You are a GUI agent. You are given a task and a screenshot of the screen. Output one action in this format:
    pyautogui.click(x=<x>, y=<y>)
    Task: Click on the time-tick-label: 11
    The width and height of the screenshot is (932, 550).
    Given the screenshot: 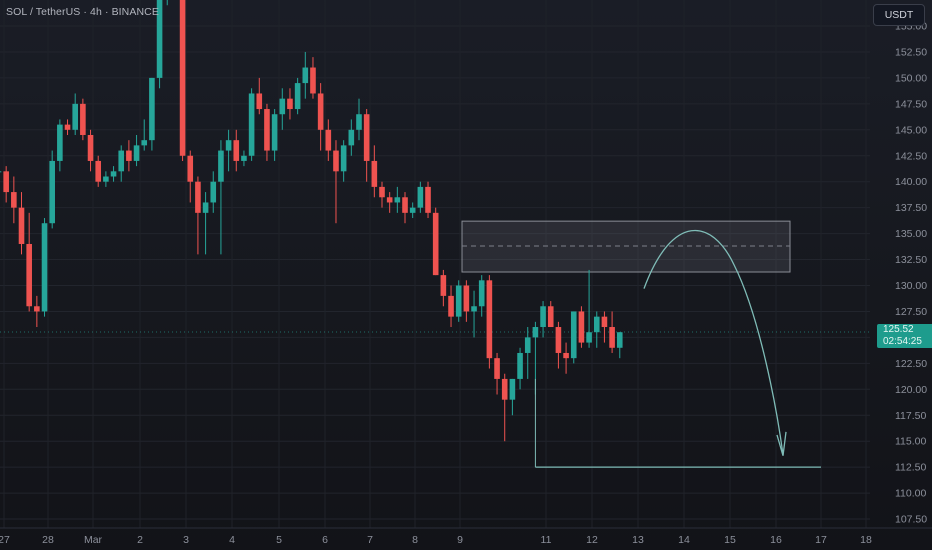 What is the action you would take?
    pyautogui.click(x=546, y=540)
    